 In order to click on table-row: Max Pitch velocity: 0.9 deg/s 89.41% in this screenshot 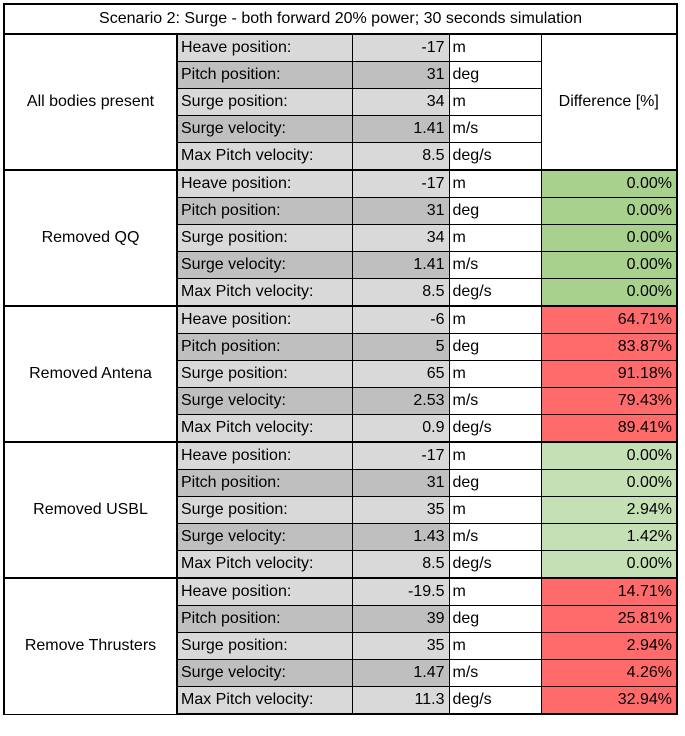, I will do `click(341, 428)`.